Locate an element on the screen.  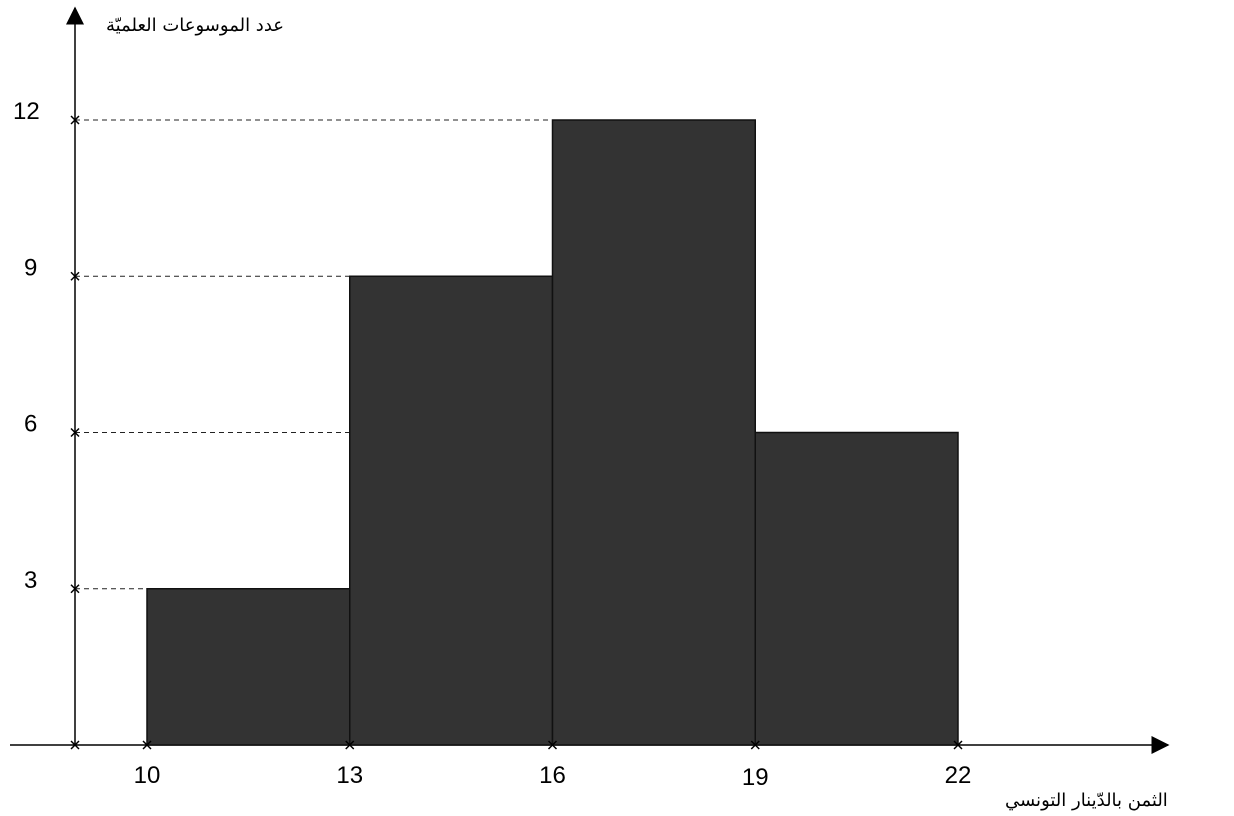
x-tick-mark-19-b is located at coordinates (755, 745).